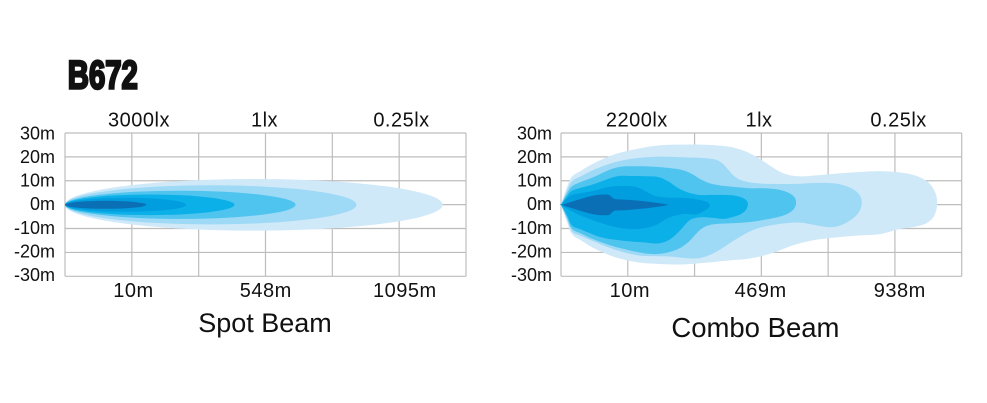 The image size is (987, 403). I want to click on svg-text: 1095m, so click(405, 291).